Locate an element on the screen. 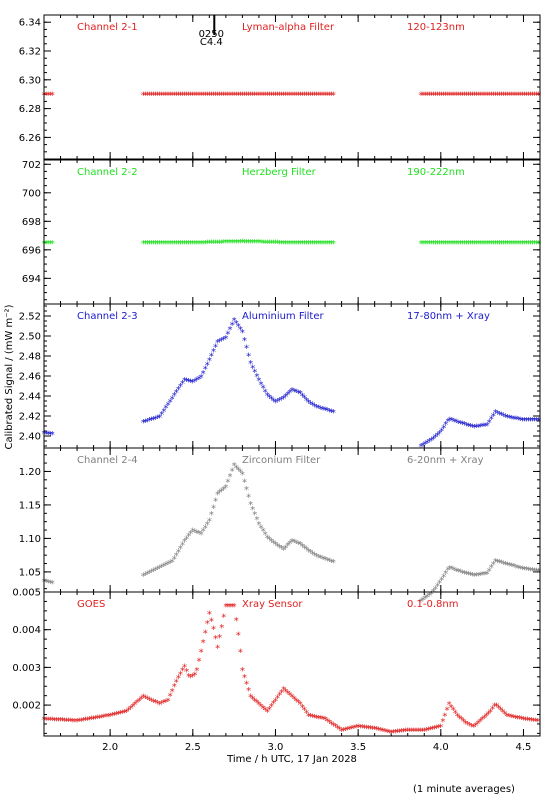  x-tick-label: 3.5 is located at coordinates (358, 747).